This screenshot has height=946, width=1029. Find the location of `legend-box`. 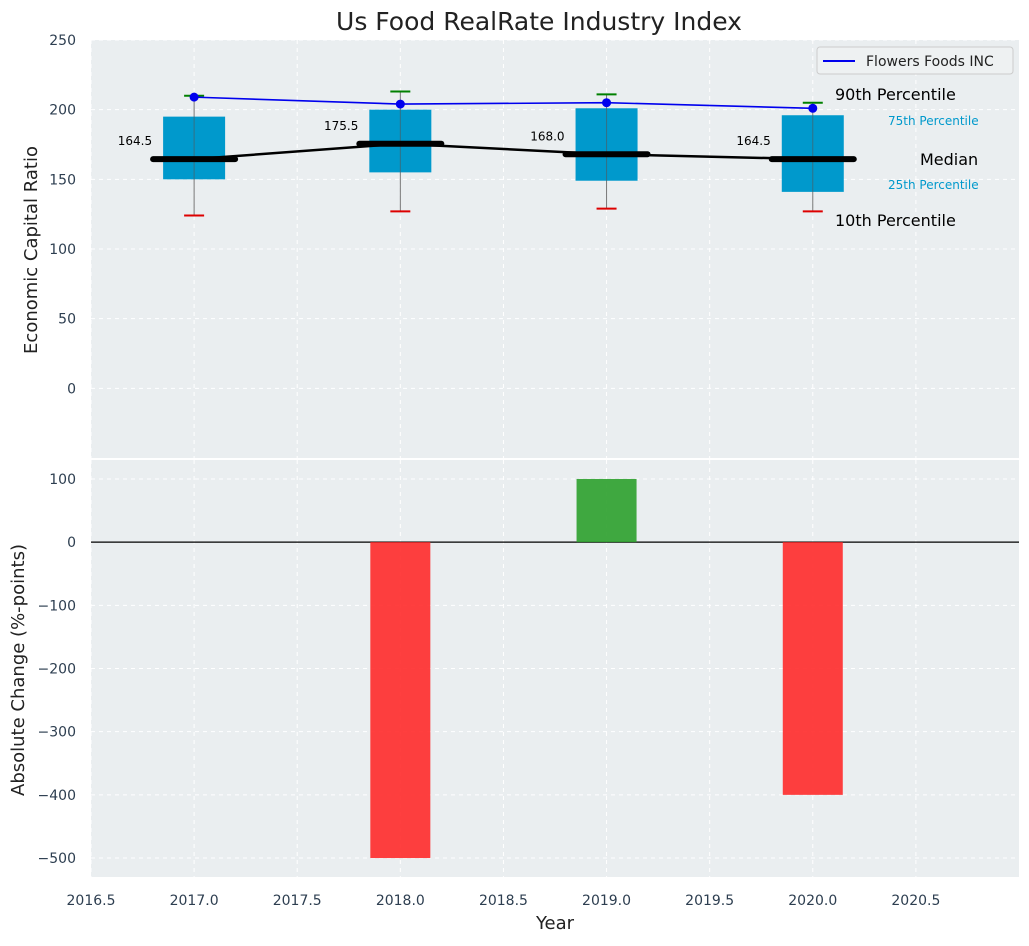

legend-box is located at coordinates (915, 60).